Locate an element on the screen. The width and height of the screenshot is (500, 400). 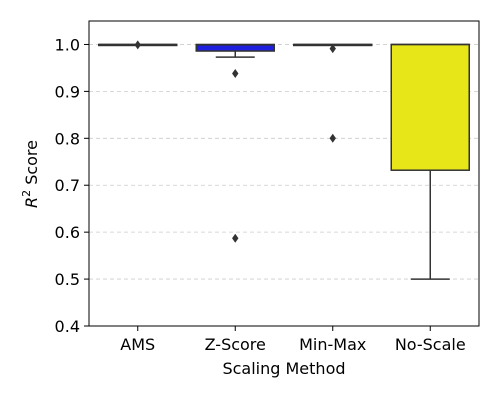
box-group-No-Scale is located at coordinates (430, 161).